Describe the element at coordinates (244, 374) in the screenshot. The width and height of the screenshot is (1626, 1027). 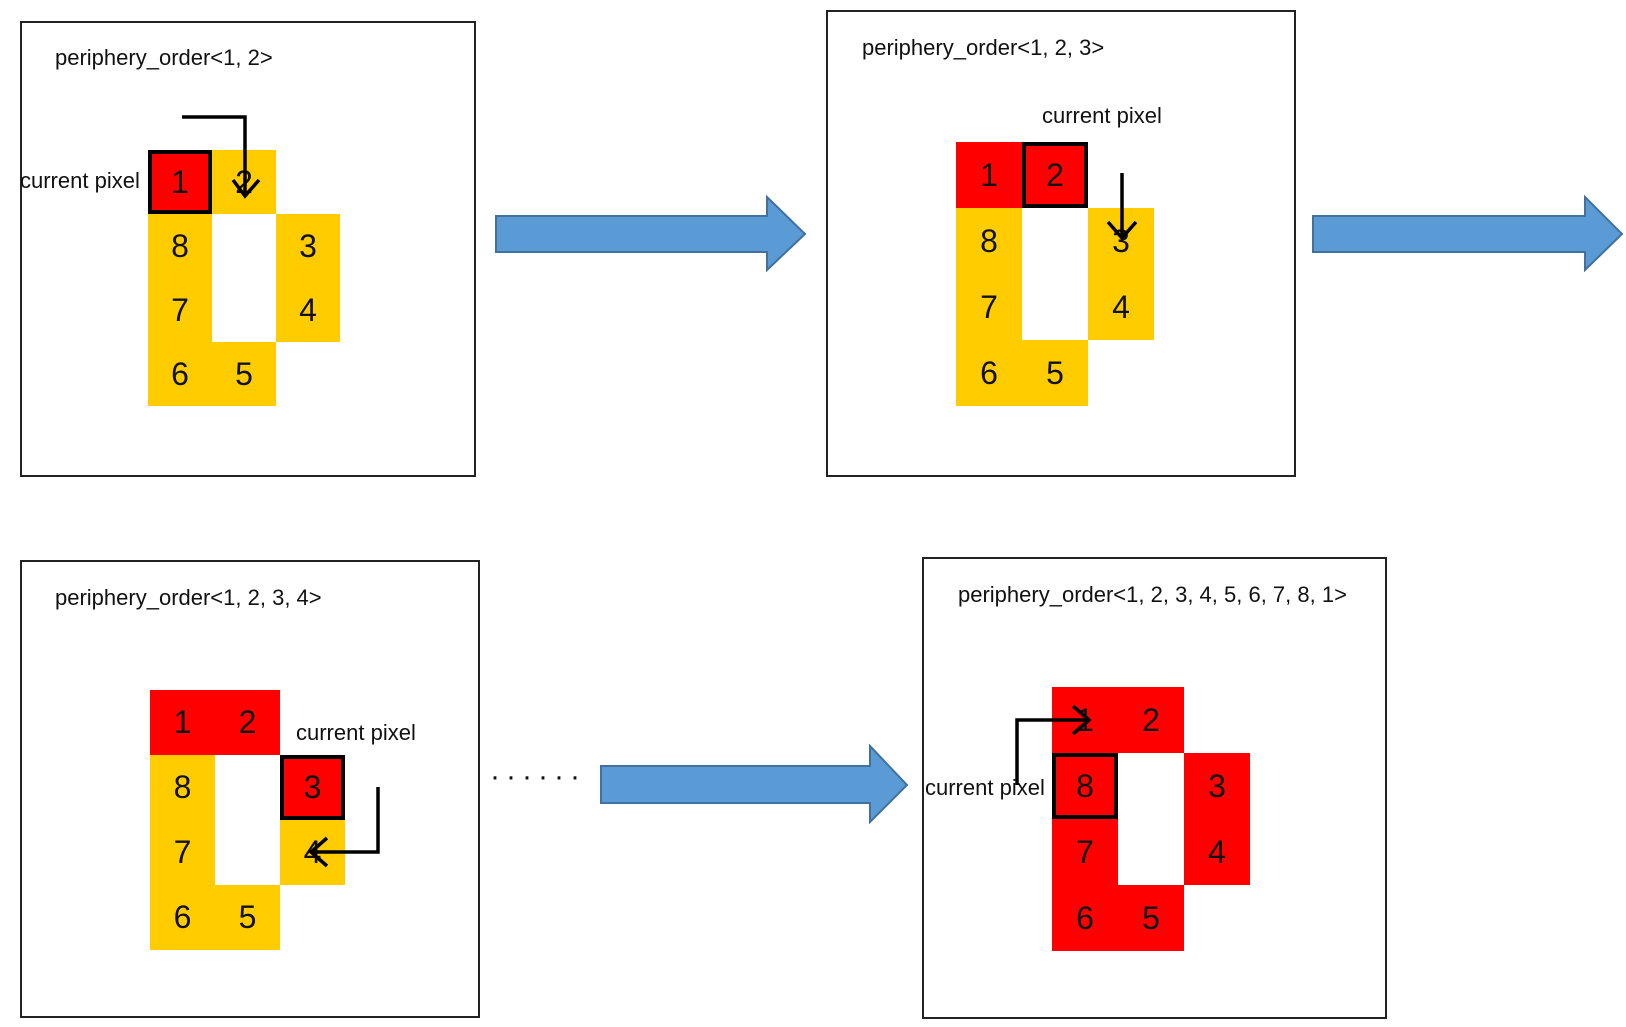
I see `panel-1-cell-5: 5` at that location.